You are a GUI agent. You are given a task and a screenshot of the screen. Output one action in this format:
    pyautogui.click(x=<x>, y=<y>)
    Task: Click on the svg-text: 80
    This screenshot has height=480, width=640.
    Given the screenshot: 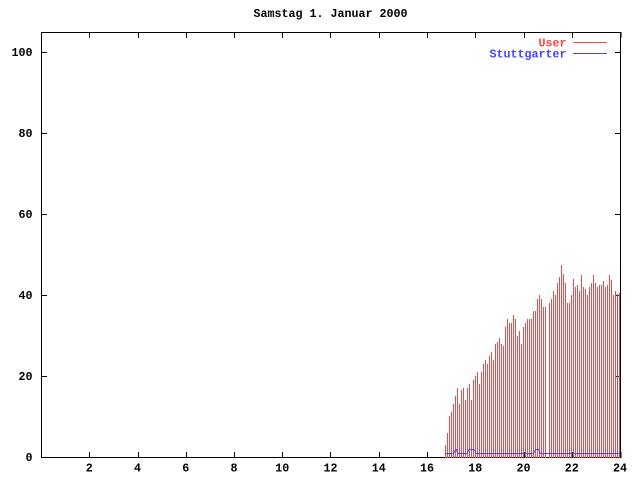 What is the action you would take?
    pyautogui.click(x=26, y=134)
    